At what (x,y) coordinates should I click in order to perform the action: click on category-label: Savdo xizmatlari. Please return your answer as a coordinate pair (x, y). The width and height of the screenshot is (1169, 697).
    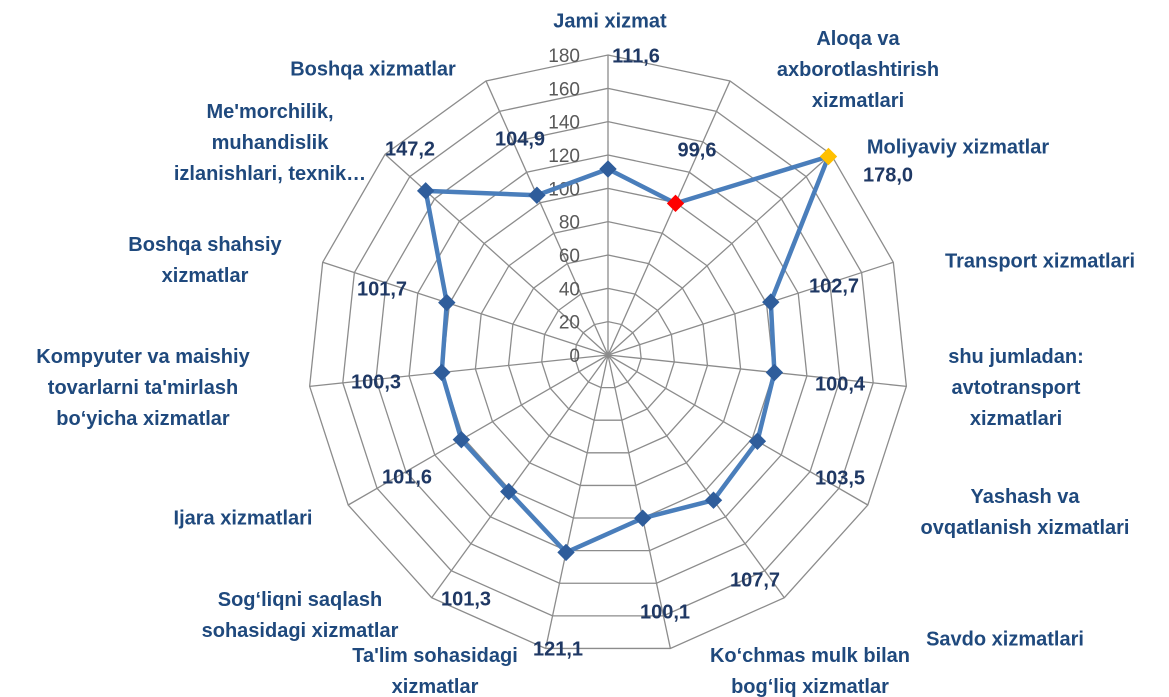
    Looking at the image, I should click on (1005, 639).